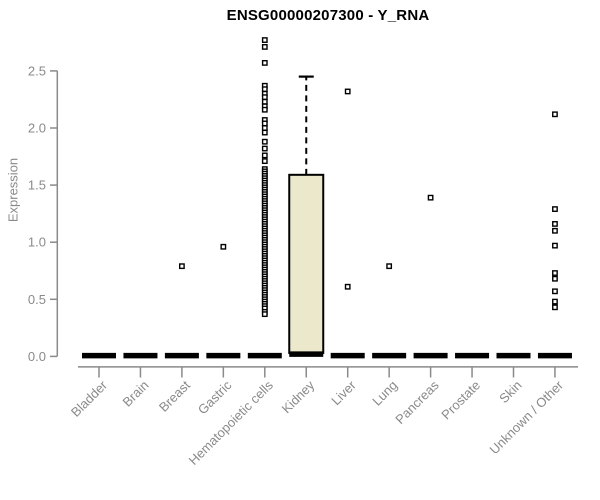 This screenshot has width=600, height=500. I want to click on x-tick-label: Gastric, so click(215, 397).